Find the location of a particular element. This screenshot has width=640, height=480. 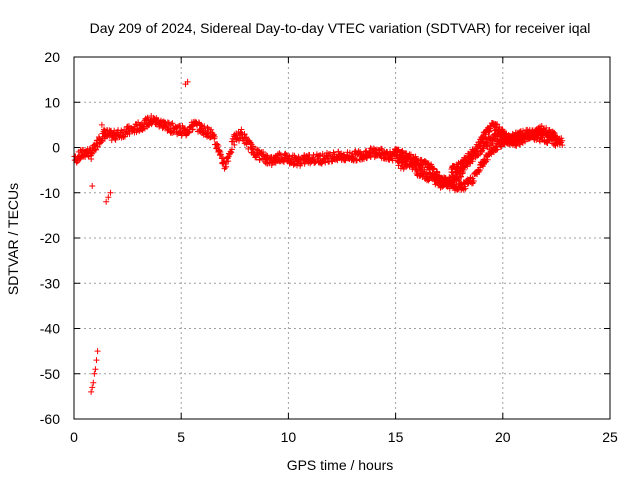

y-tick-label: 0 is located at coordinates (56, 148).